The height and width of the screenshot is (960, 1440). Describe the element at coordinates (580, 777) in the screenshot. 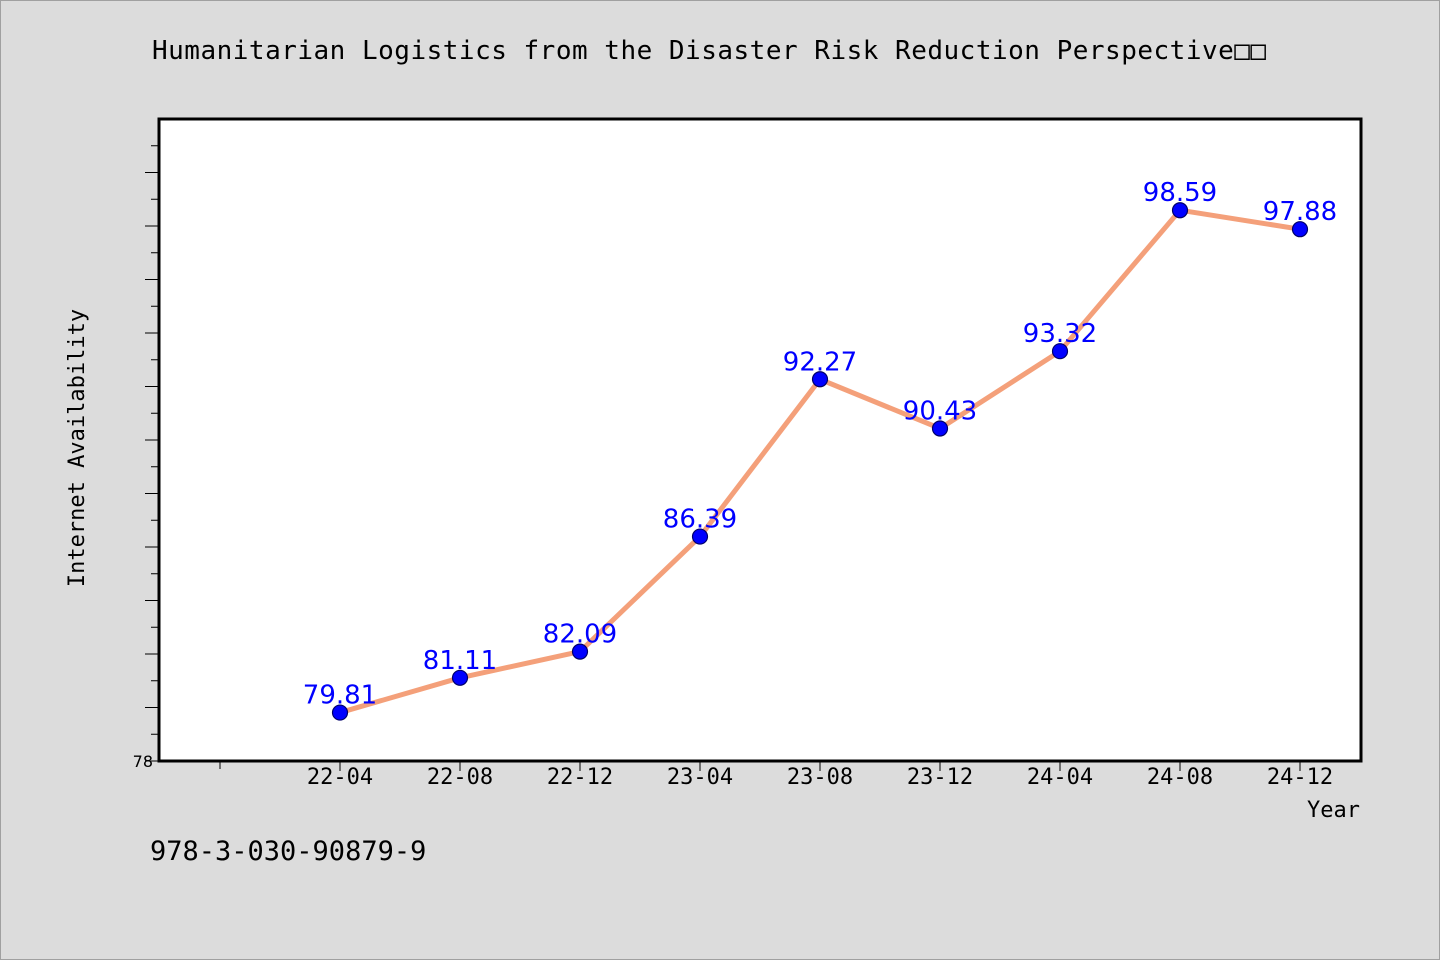

I see `x-tick-label: 22-12` at that location.